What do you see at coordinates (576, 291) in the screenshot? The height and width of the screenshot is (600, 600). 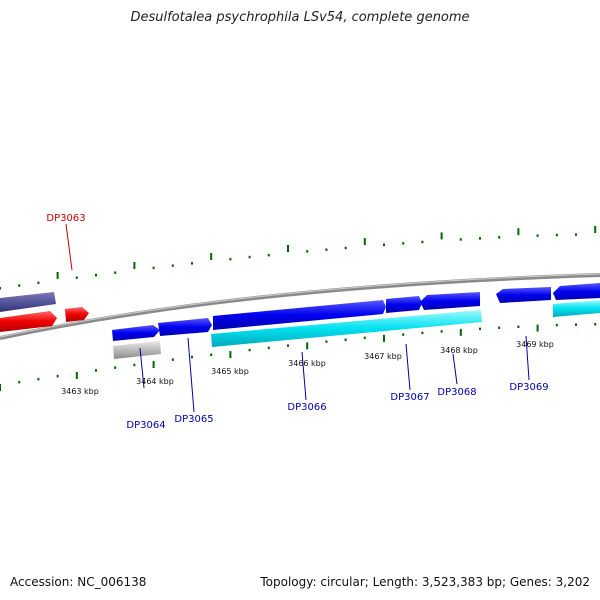 I see `cds-forward-right` at bounding box center [576, 291].